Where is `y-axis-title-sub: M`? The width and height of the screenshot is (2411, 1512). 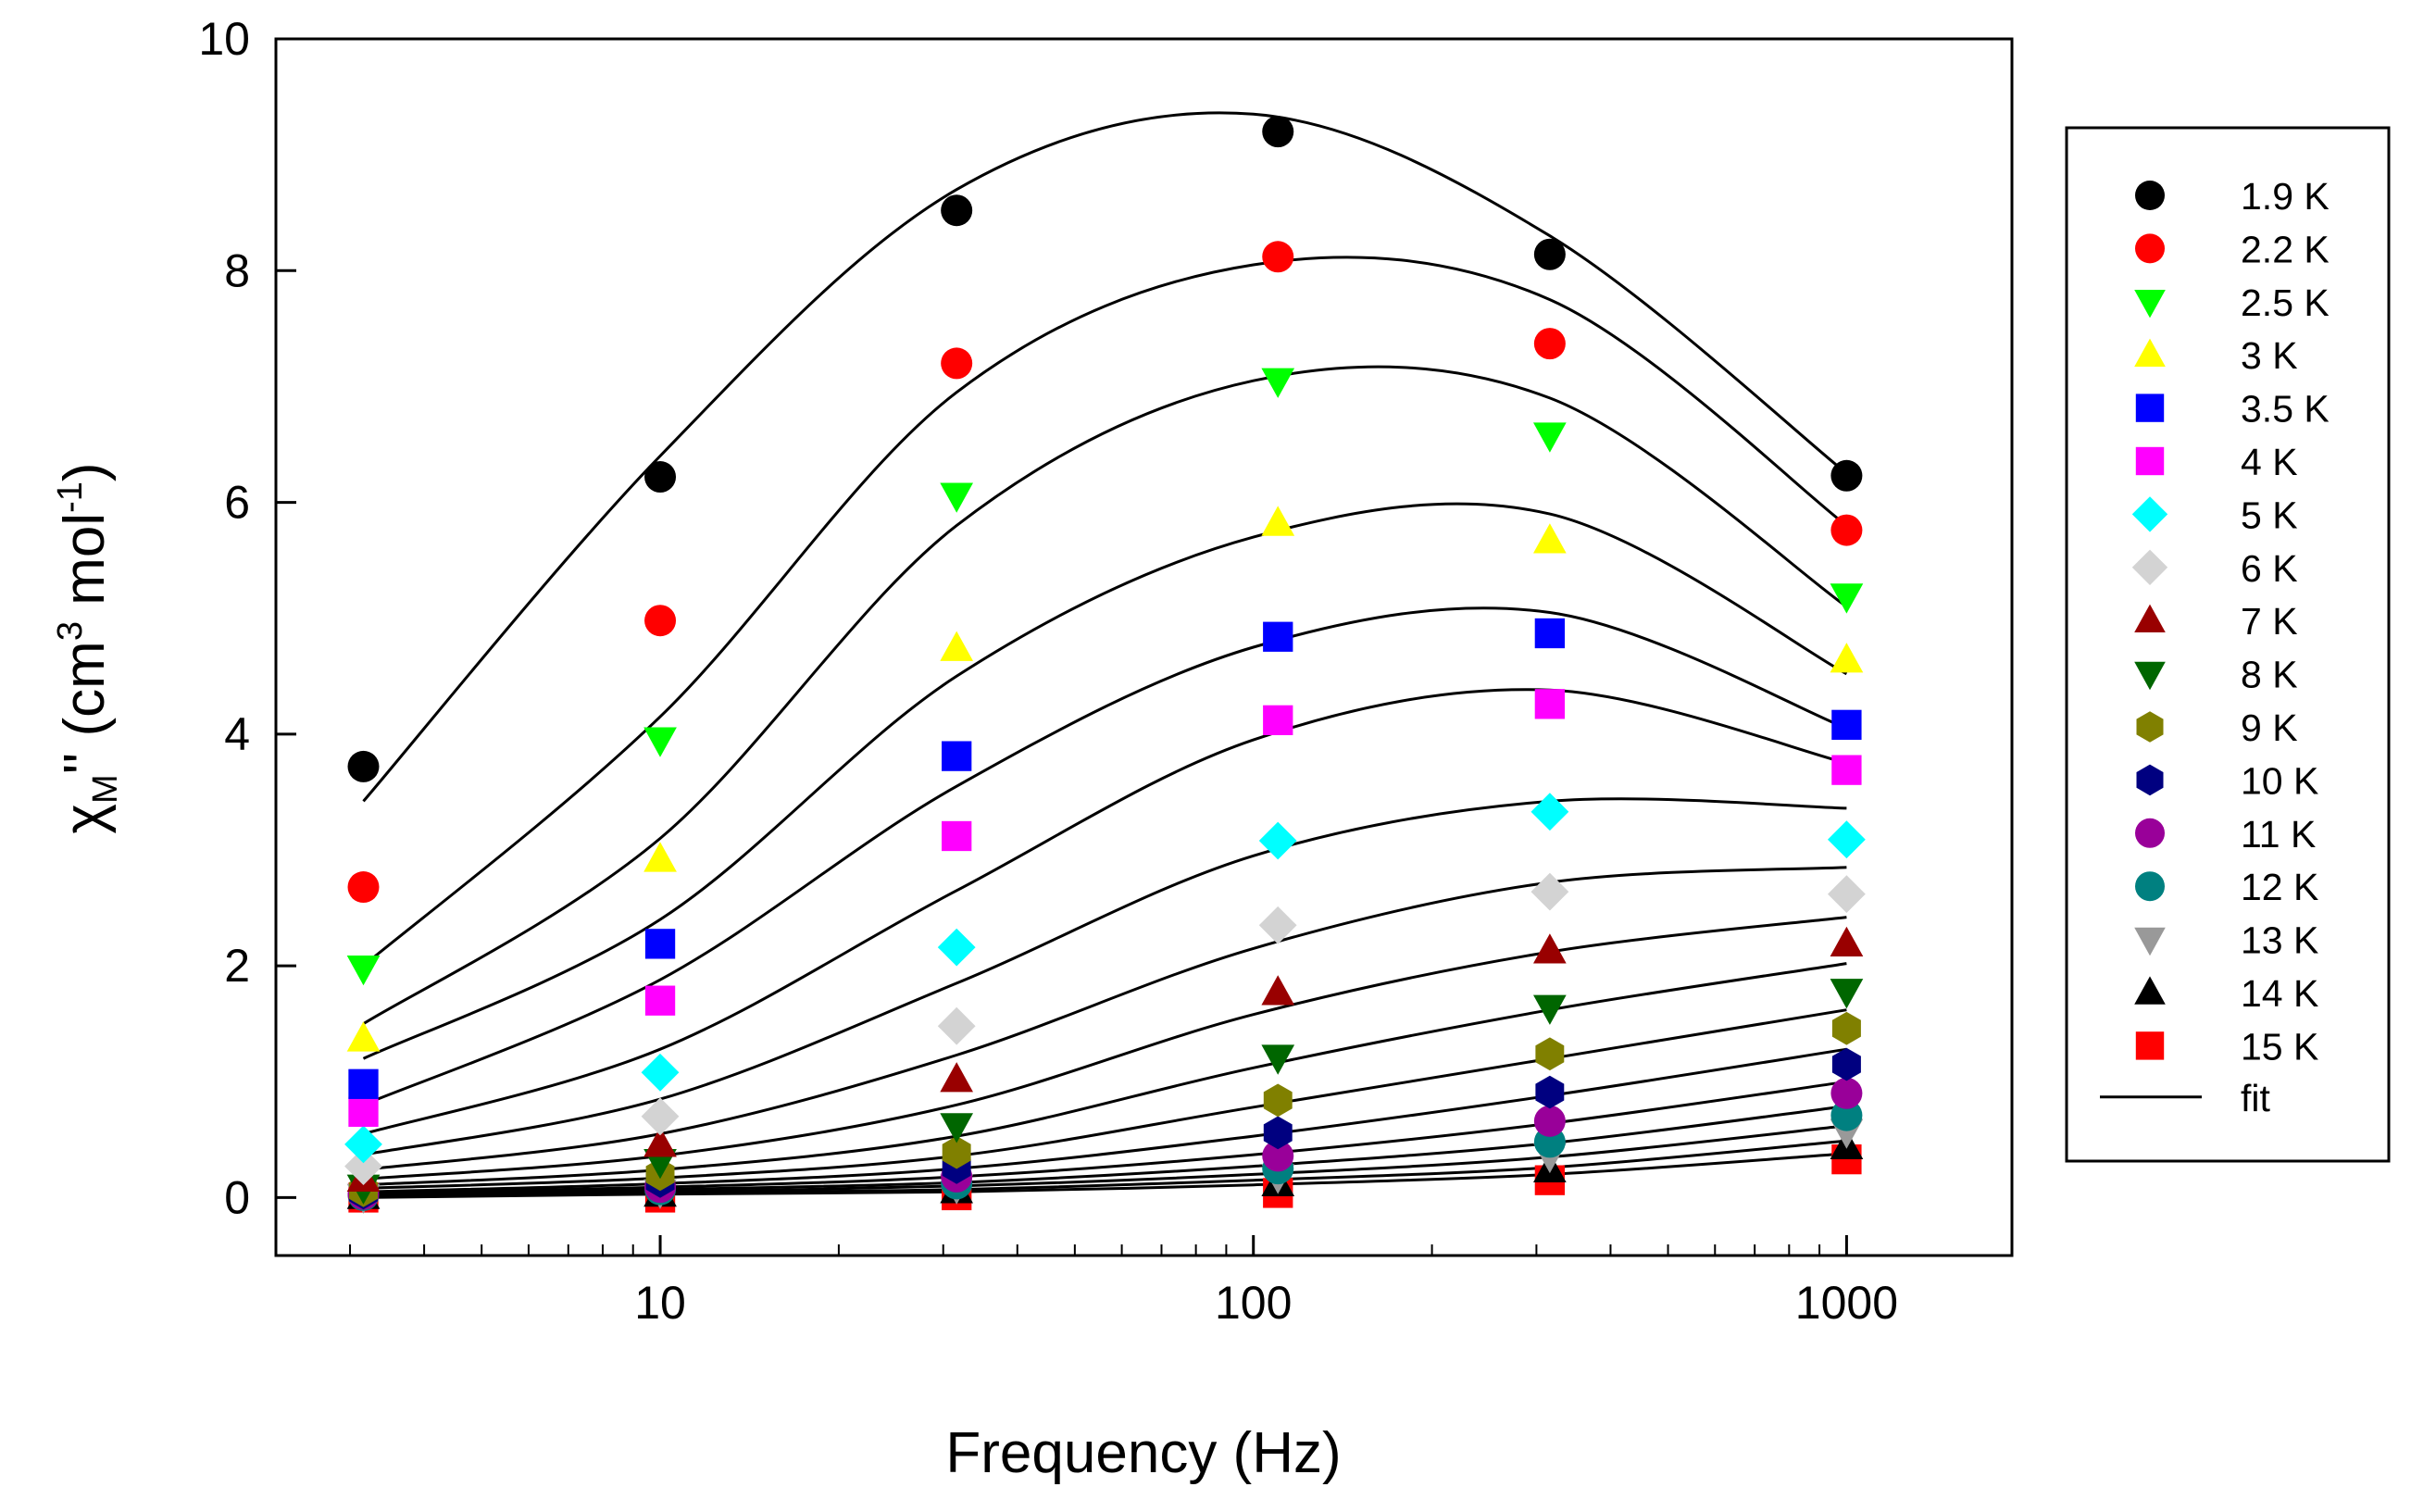
y-axis-title-sub: M is located at coordinates (105, 789).